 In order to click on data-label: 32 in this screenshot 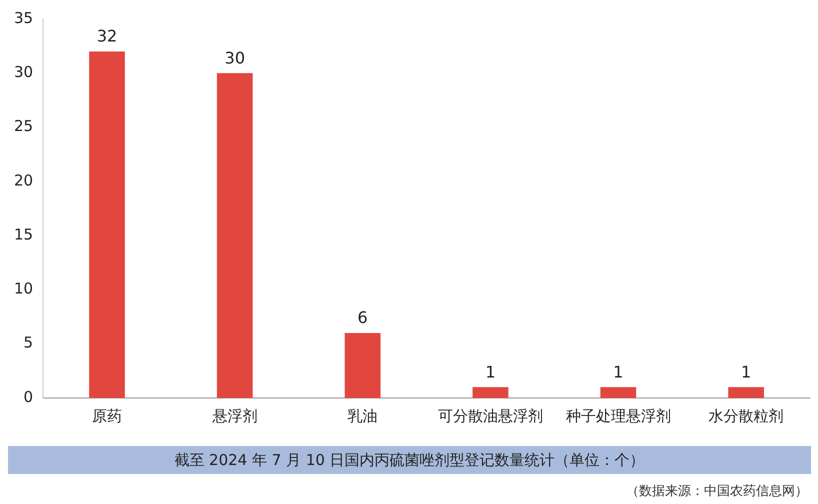, I will do `click(107, 36)`.